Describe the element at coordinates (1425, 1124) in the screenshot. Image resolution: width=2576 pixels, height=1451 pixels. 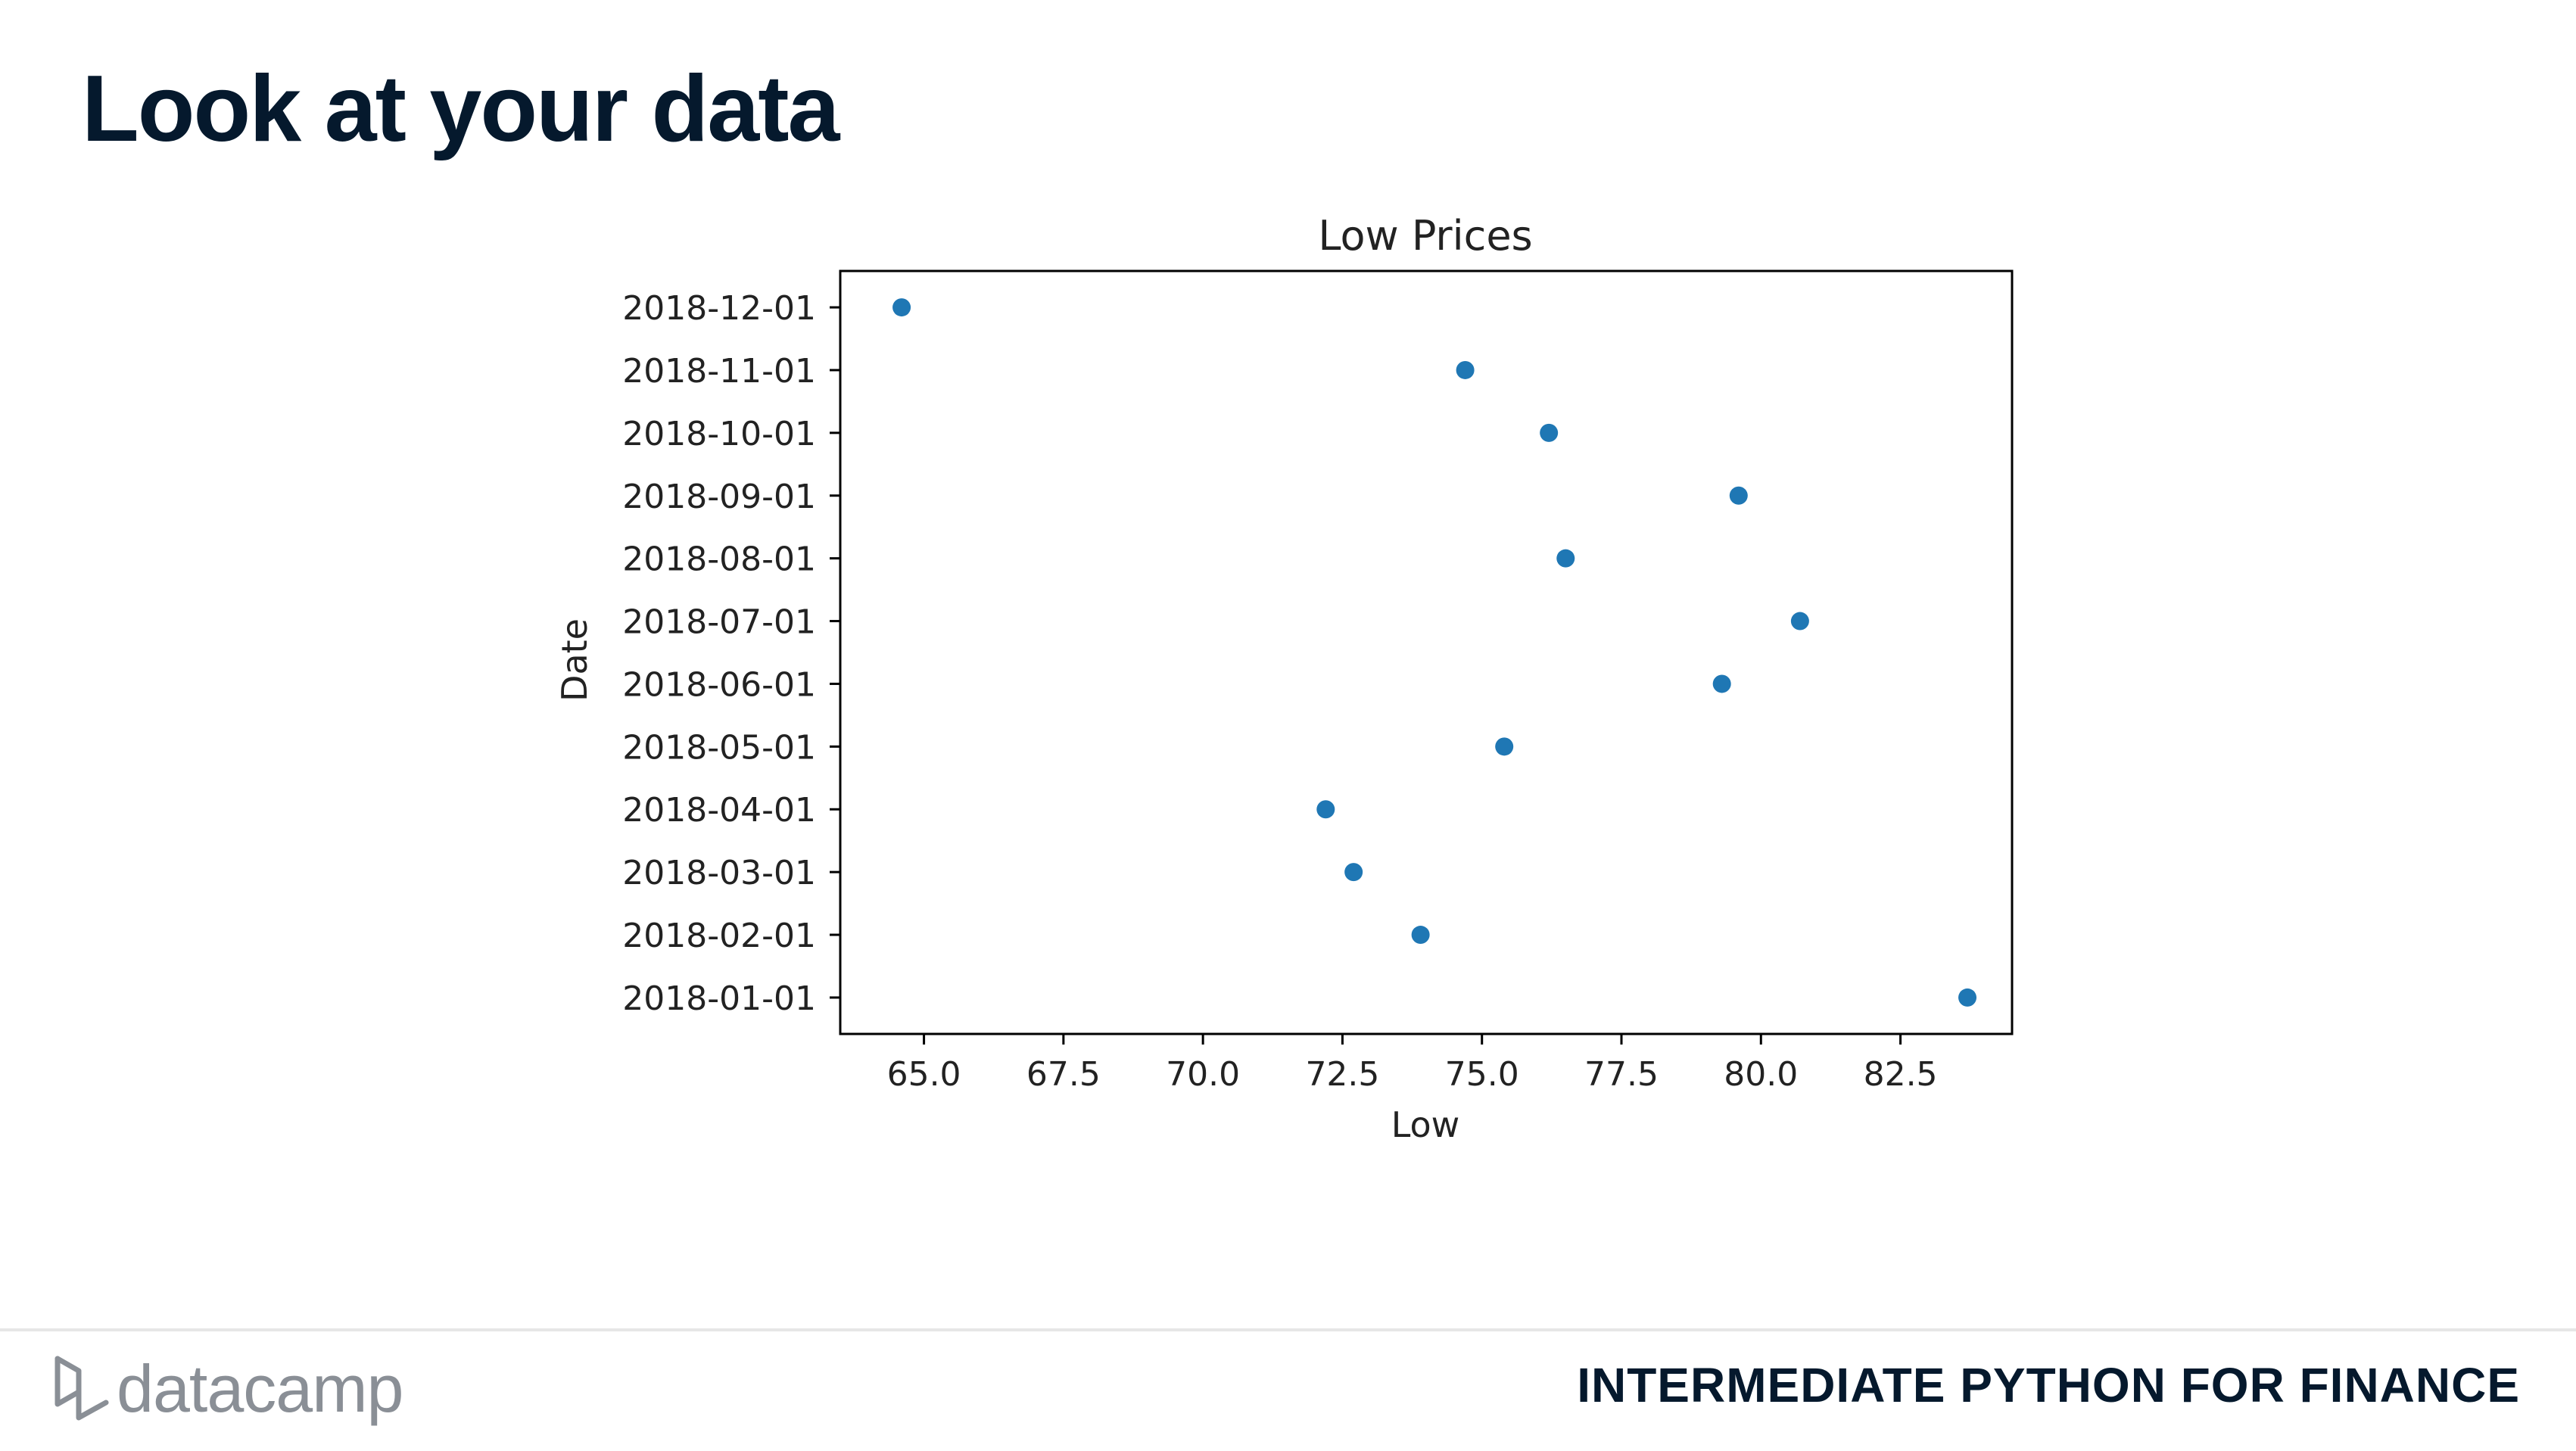
I see `x-axis-label: Low` at that location.